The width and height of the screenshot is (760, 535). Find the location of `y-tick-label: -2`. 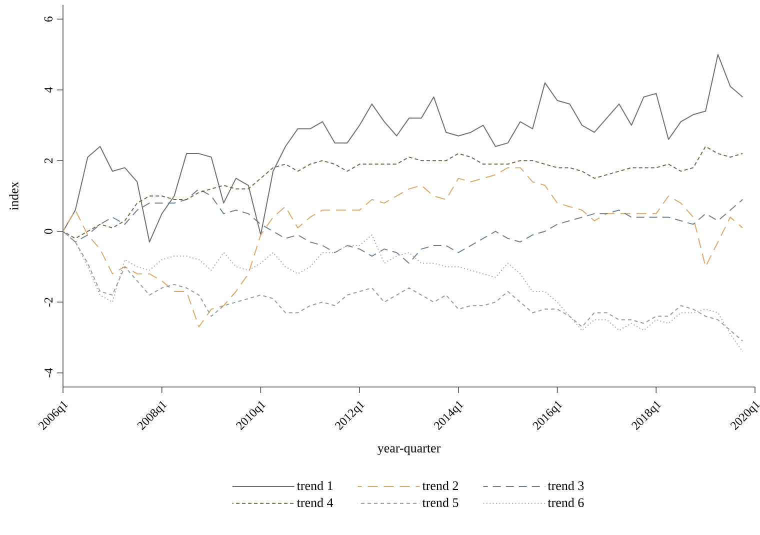

y-tick-label: -2 is located at coordinates (48, 302).